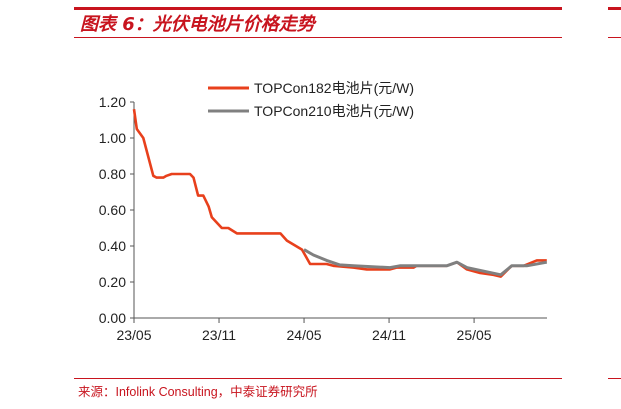 This screenshot has height=409, width=621. I want to click on x-tick-label: 24/05, so click(304, 335).